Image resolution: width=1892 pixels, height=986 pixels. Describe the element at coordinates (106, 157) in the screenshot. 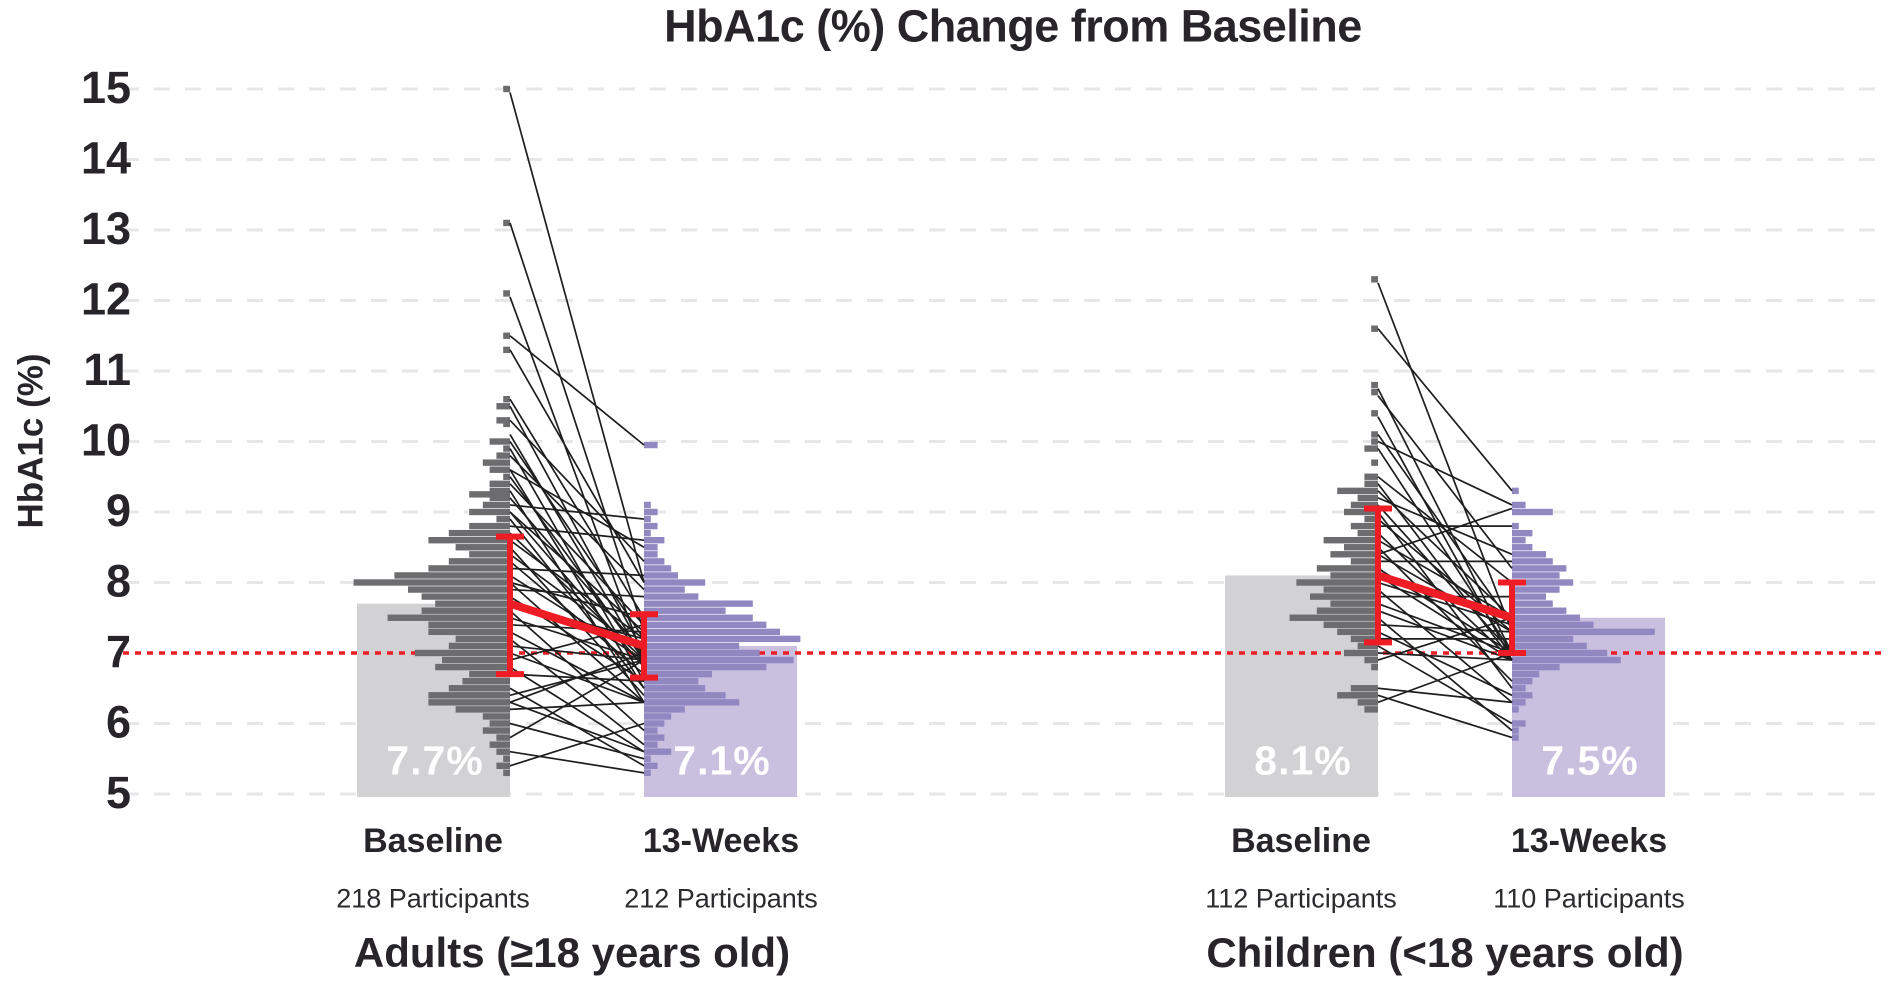

I see `y-tick-label: 14` at that location.